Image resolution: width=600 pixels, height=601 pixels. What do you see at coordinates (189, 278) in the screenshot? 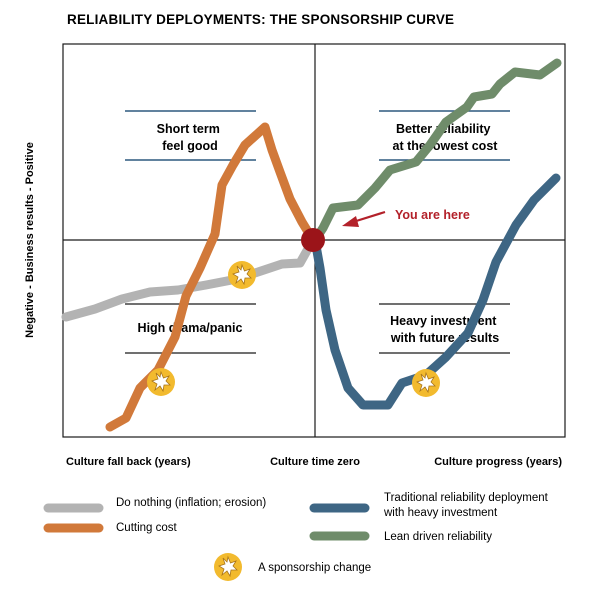
I see `curve-do-nothing` at bounding box center [189, 278].